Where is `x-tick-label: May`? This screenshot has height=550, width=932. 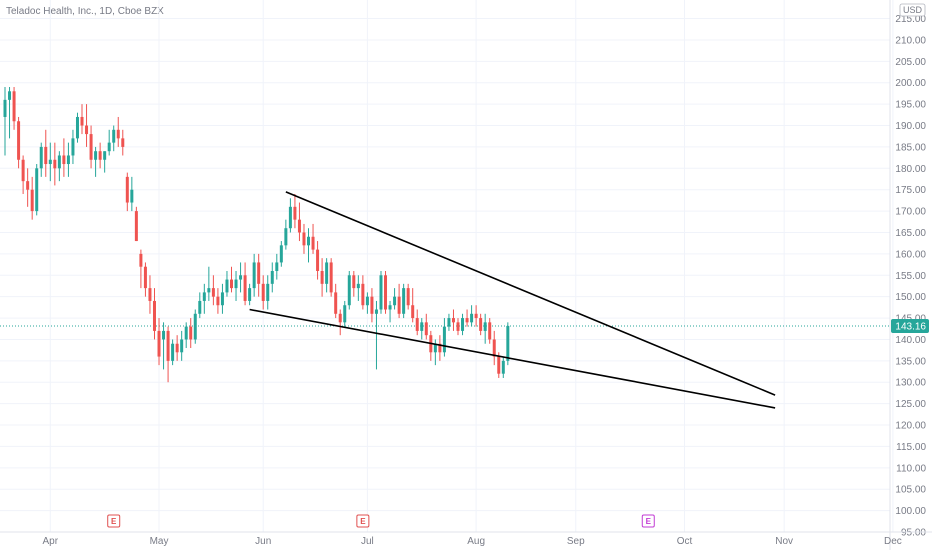 x-tick-label: May is located at coordinates (159, 541).